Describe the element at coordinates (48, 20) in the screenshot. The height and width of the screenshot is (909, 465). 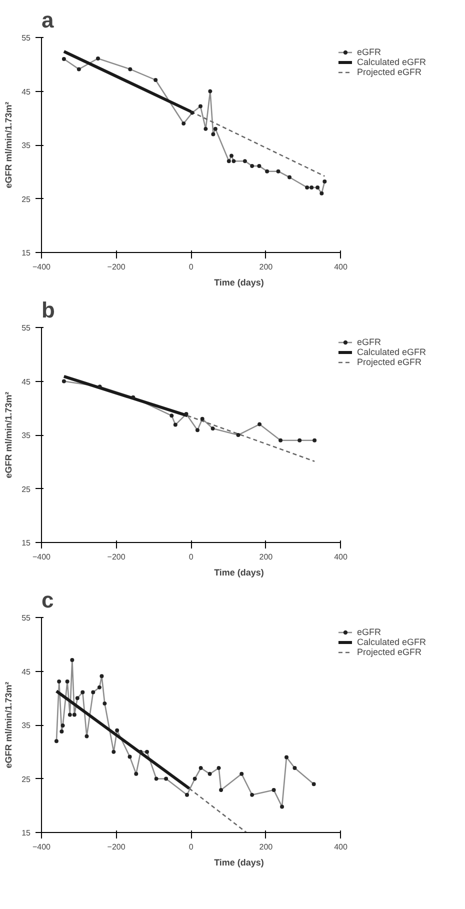
I see `chart-title: a` at that location.